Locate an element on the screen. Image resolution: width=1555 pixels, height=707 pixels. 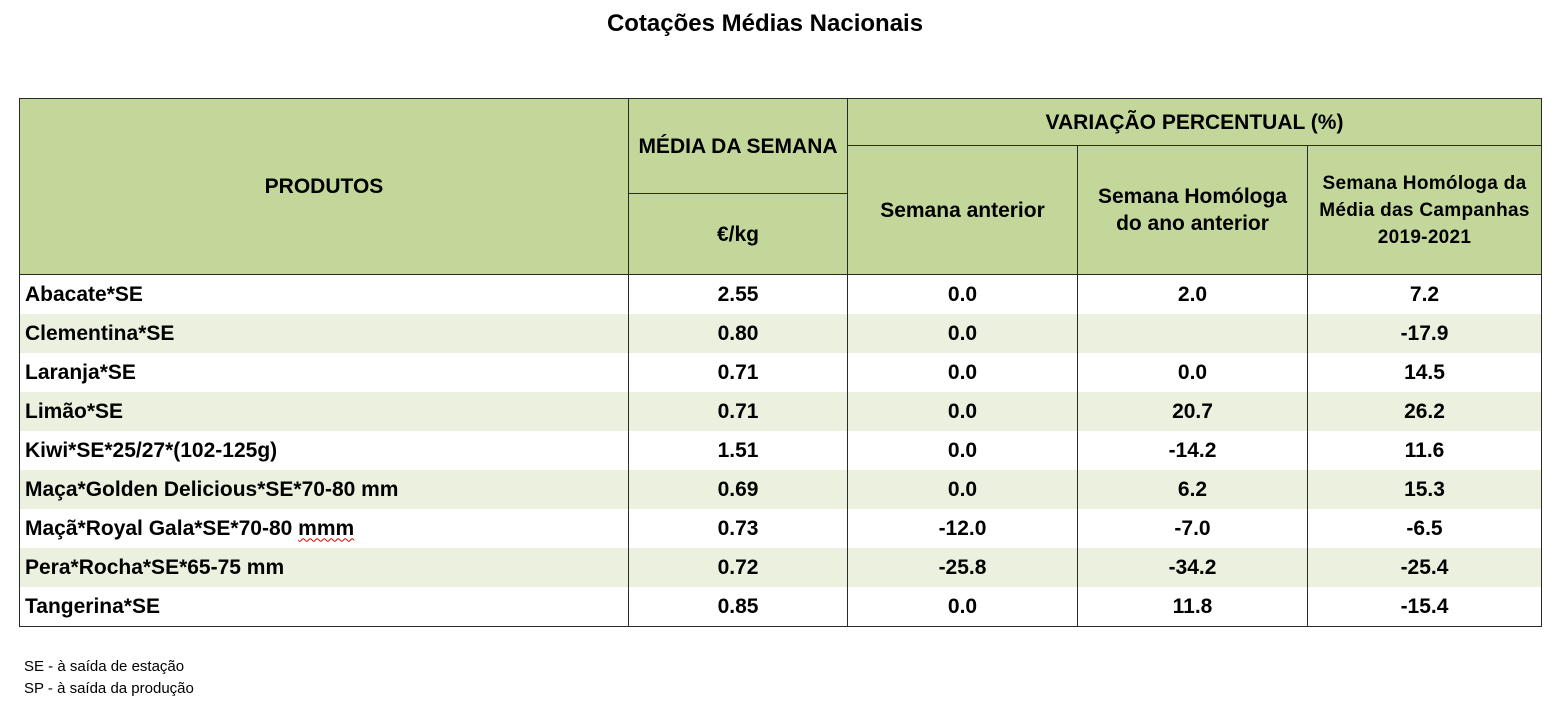
cell-media: 0.69 is located at coordinates (738, 489).